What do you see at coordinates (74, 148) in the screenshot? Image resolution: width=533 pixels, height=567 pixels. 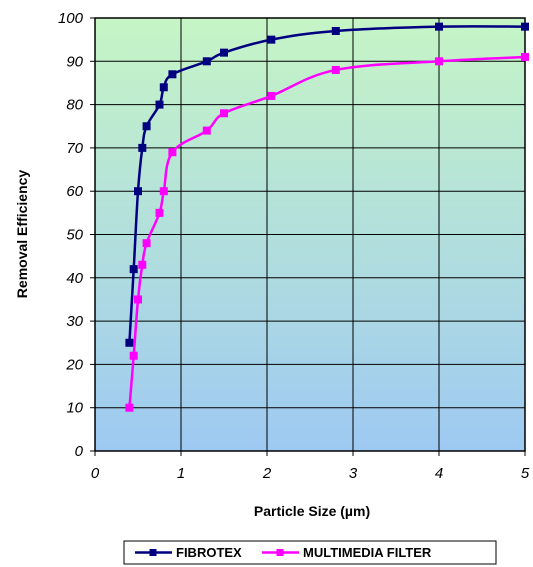 I see `y-tick-label: 70` at bounding box center [74, 148].